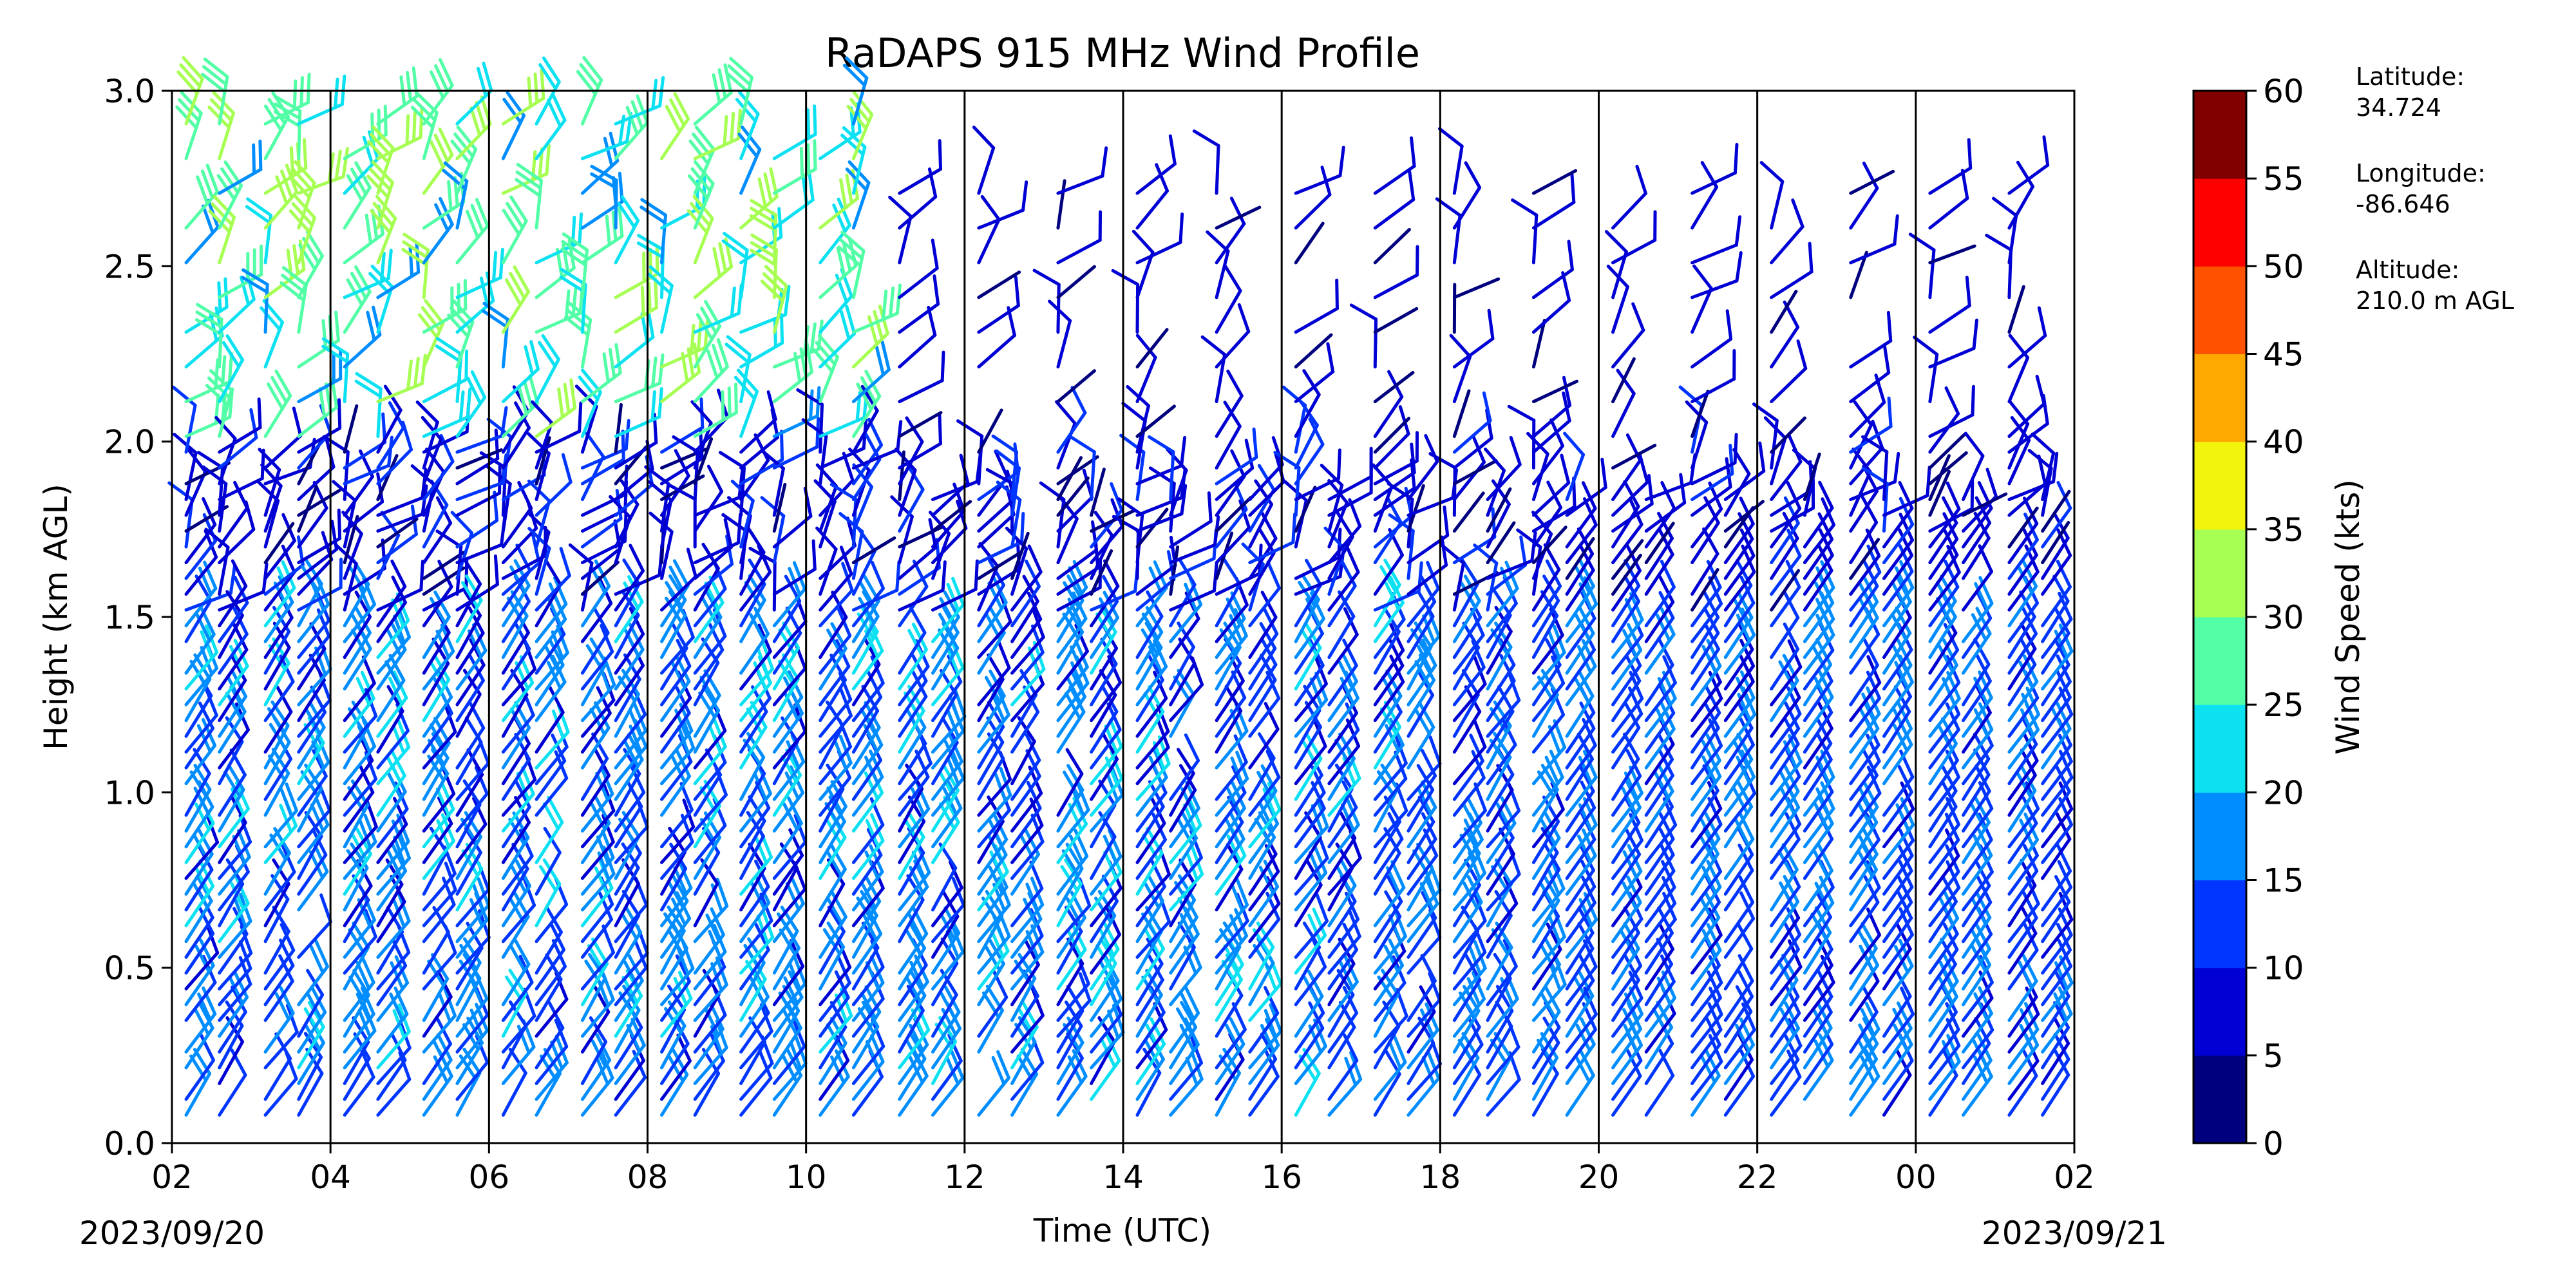 The height and width of the screenshot is (1288, 2576). What do you see at coordinates (331, 1177) in the screenshot?
I see `x-tick-label: 04` at bounding box center [331, 1177].